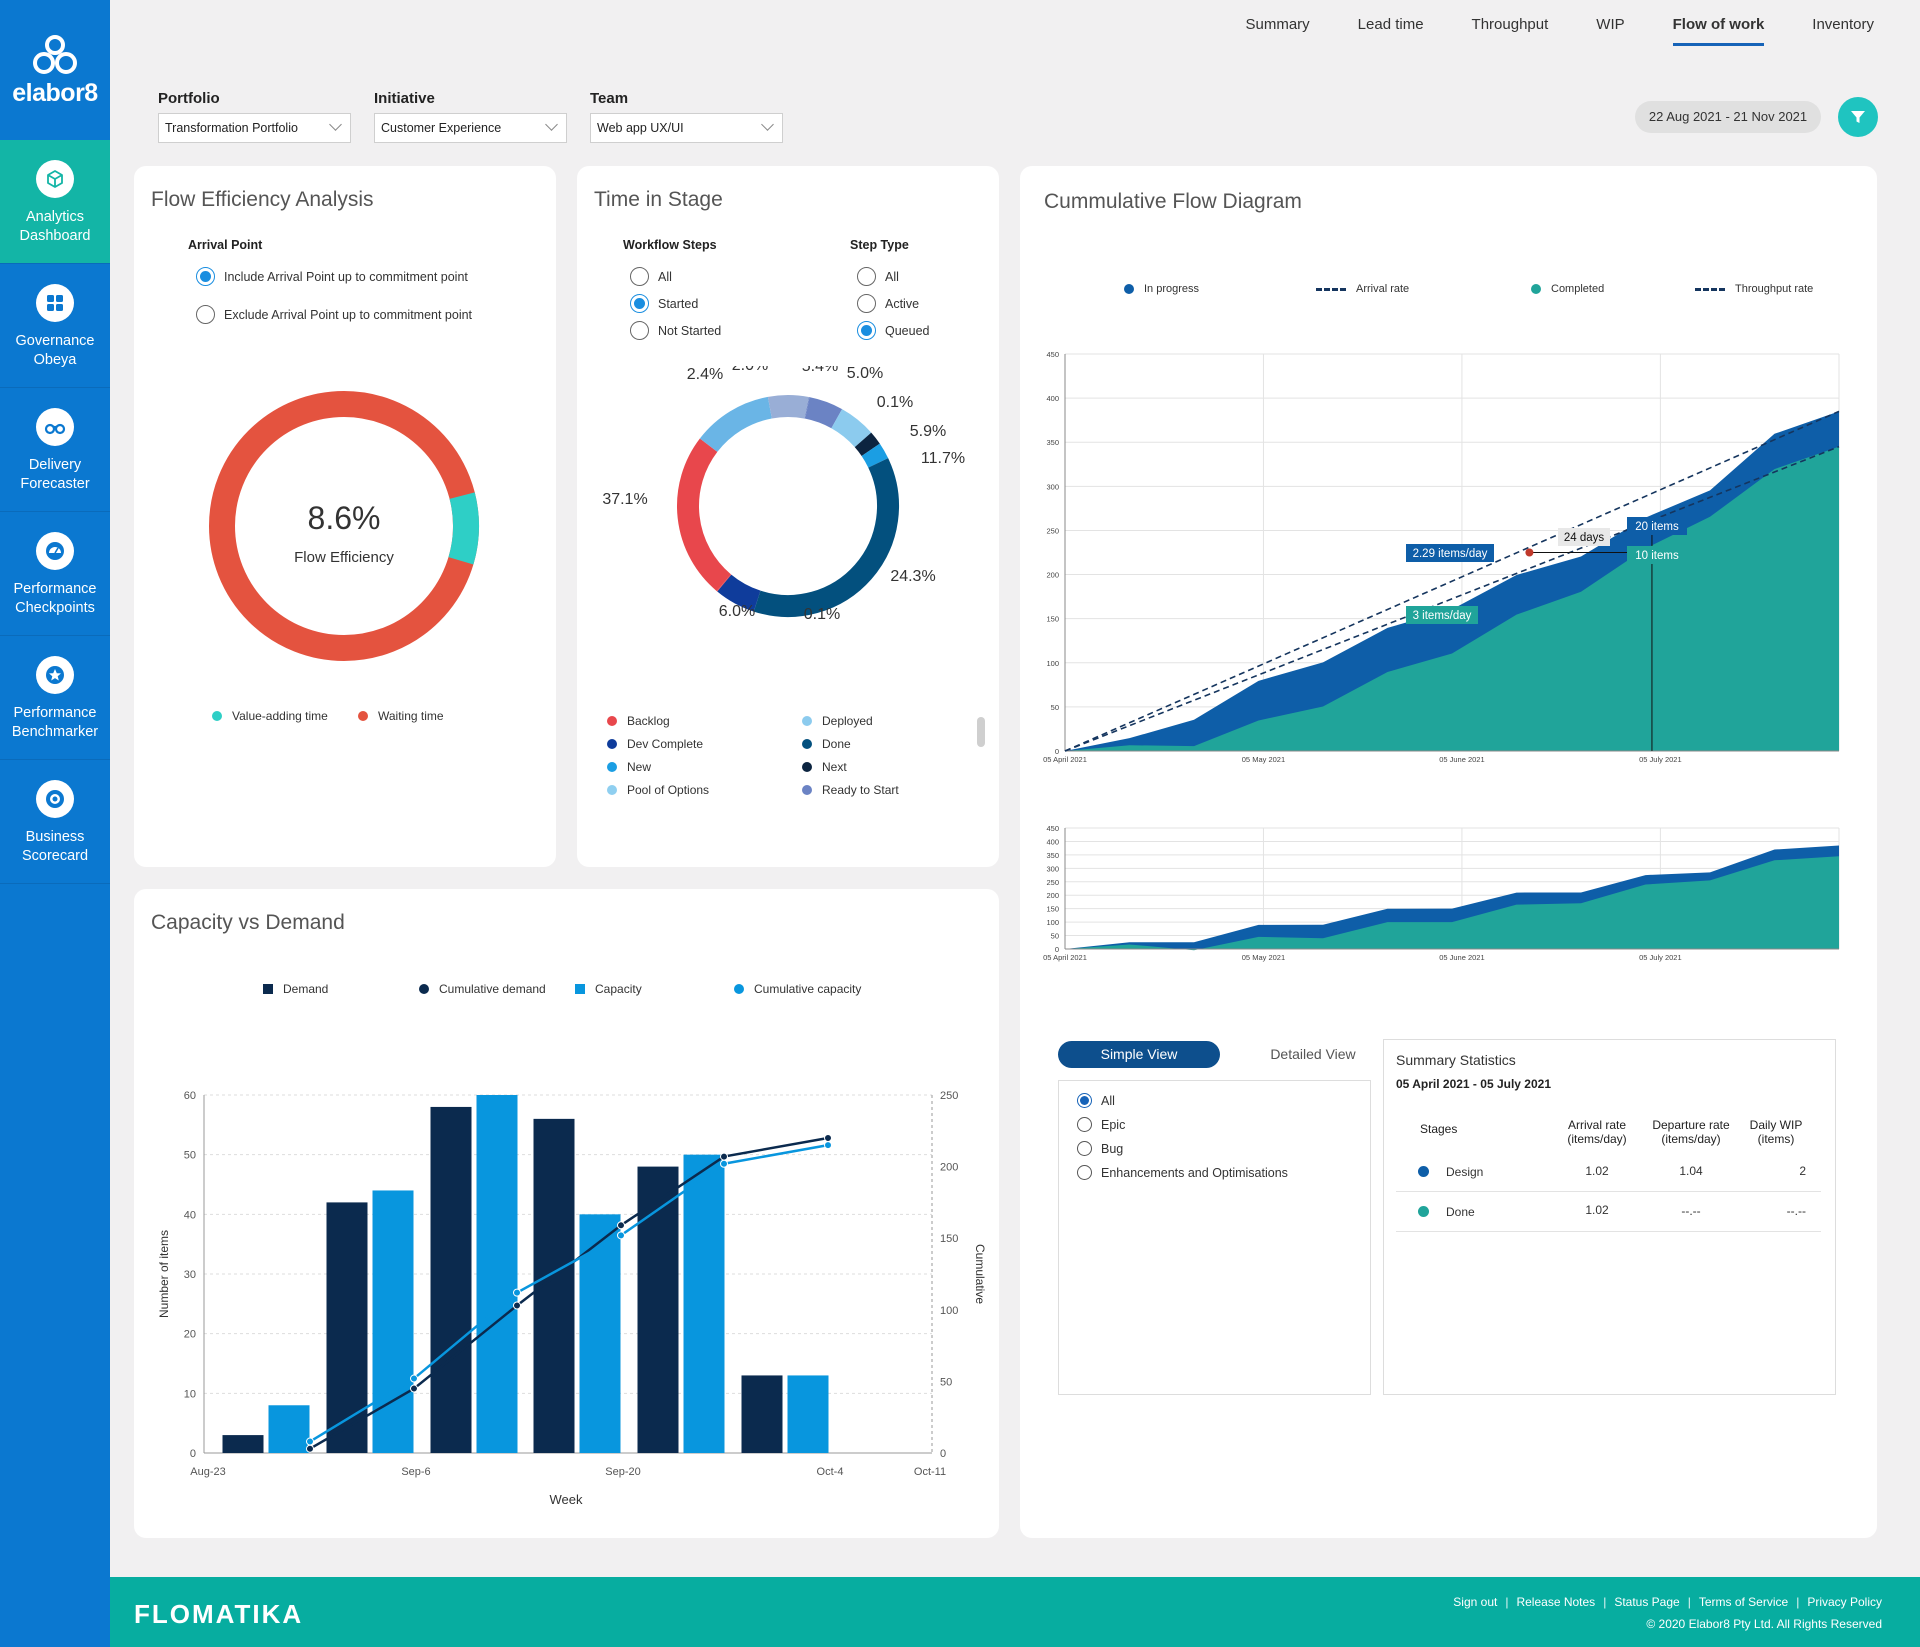  I want to click on legend-label: Arrival rate, so click(1383, 289).